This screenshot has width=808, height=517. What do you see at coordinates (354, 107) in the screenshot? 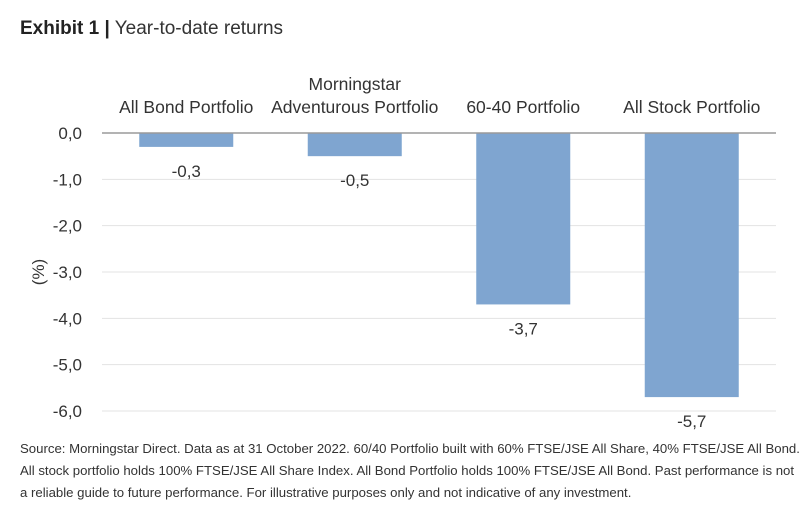
I see `category-label: Adventurous Portfolio` at bounding box center [354, 107].